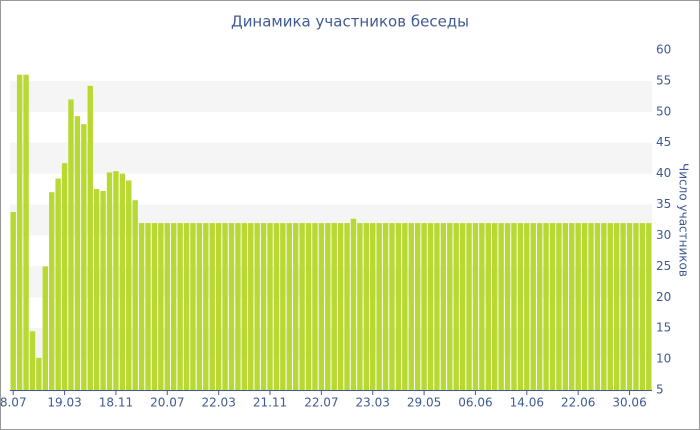  I want to click on y-tick-label: 55, so click(663, 80).